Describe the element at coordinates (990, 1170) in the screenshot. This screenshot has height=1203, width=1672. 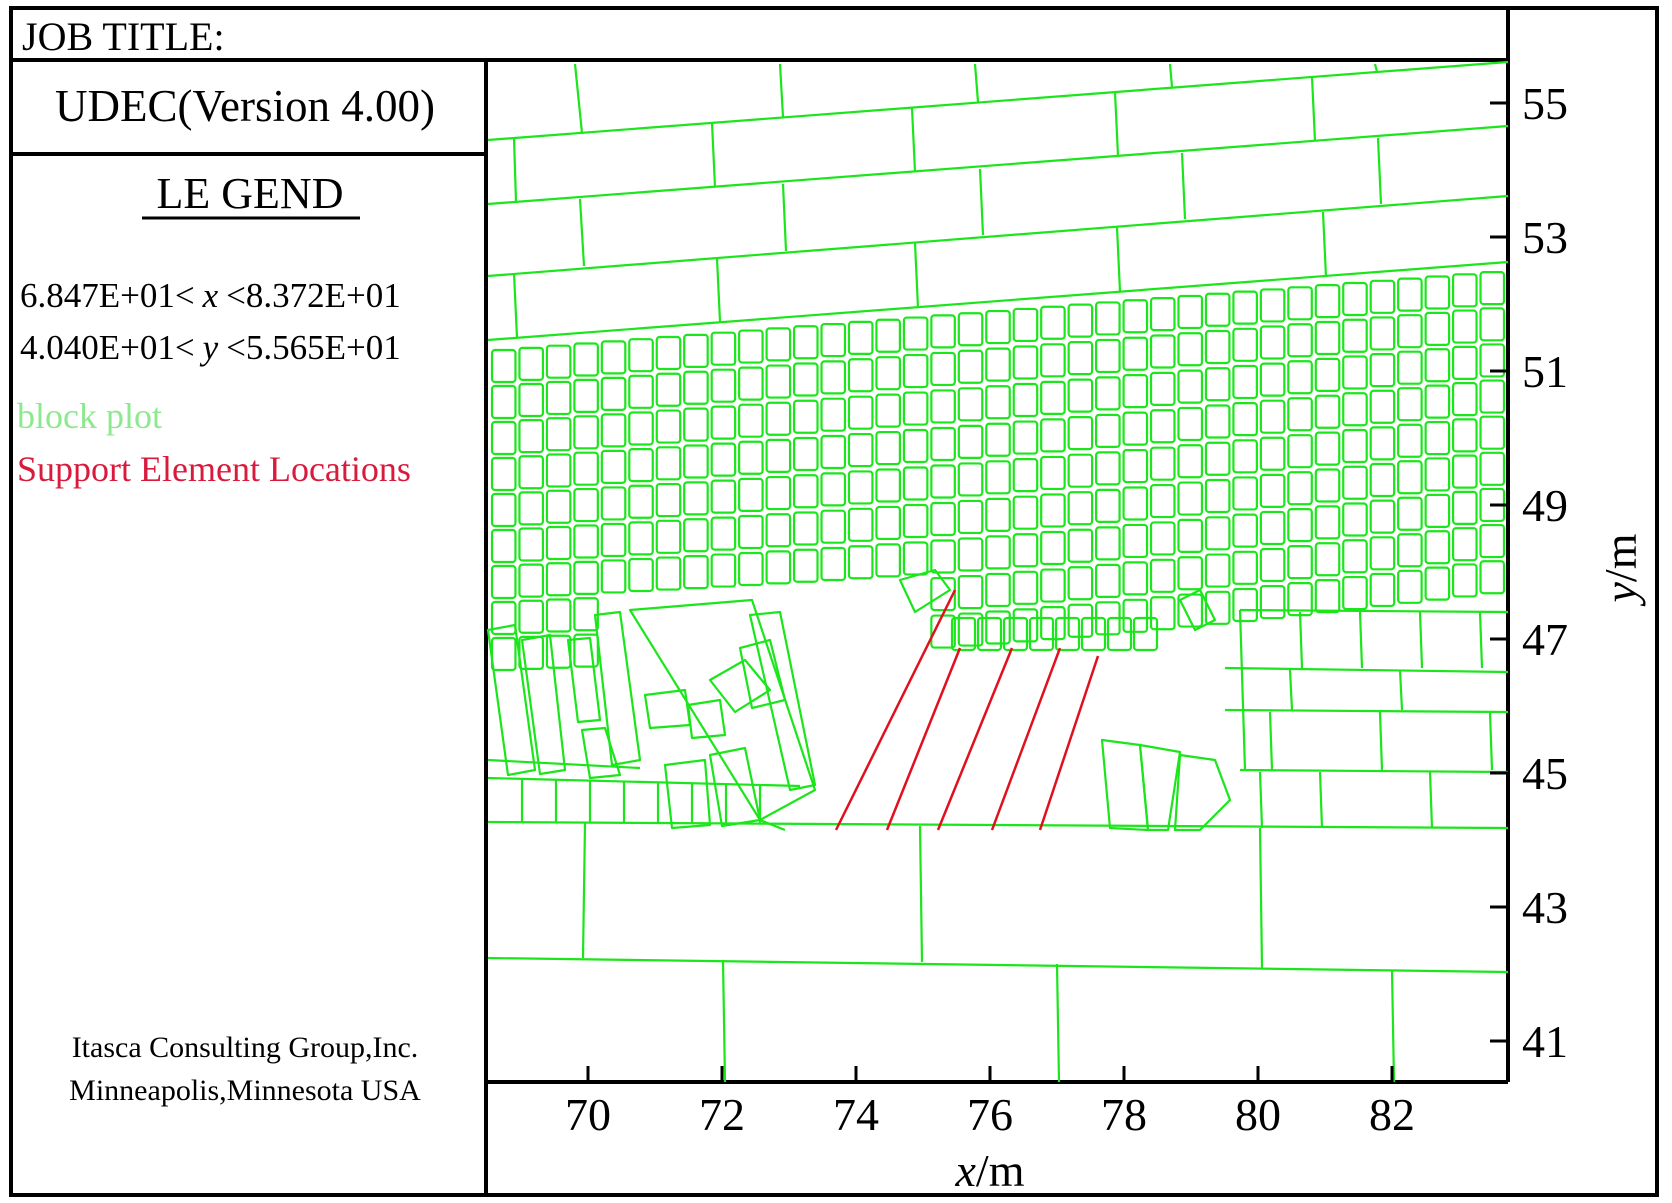
I see `x-axis-label: x/m` at that location.